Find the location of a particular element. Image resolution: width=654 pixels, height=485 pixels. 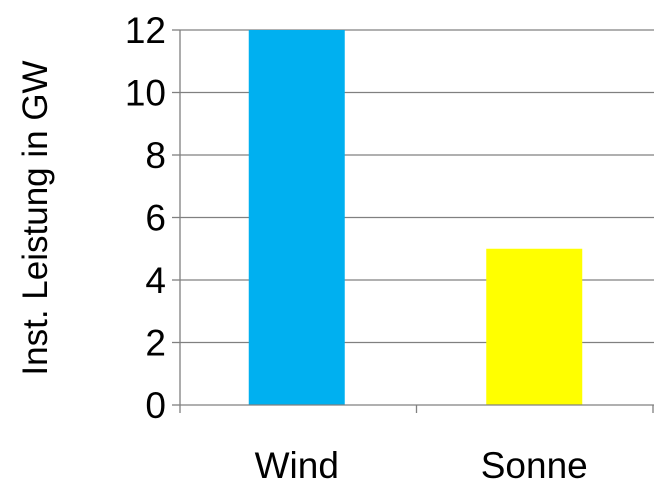

y-tick-label: 12 is located at coordinates (145, 30).